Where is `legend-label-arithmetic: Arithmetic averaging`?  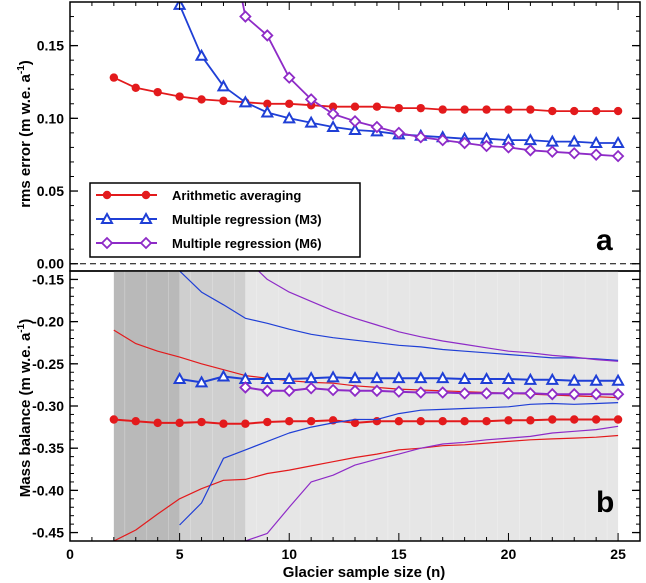
legend-label-arithmetic: Arithmetic averaging is located at coordinates (236, 195).